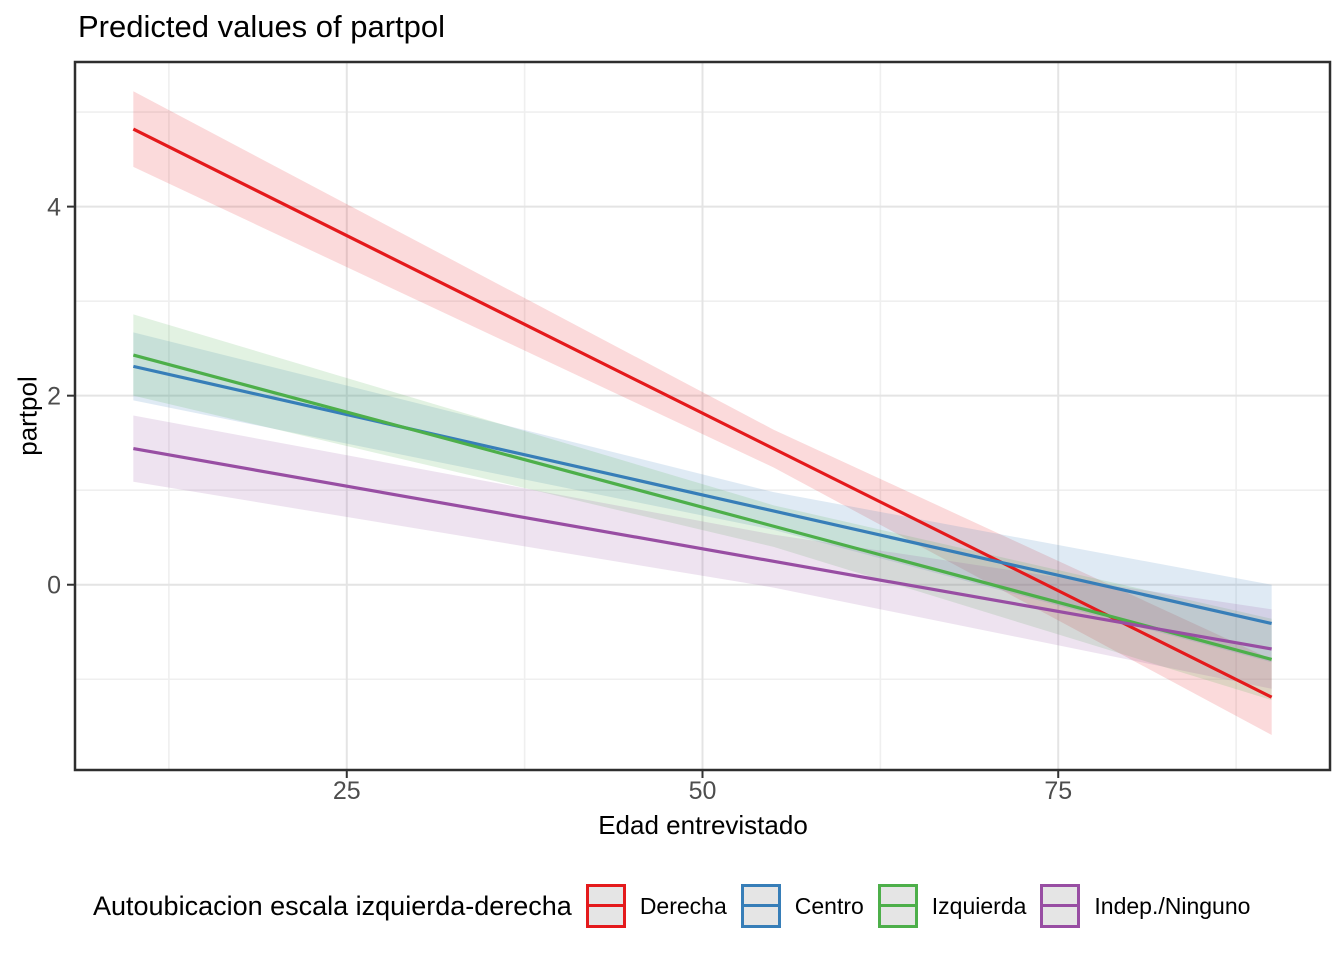 The width and height of the screenshot is (1344, 960). Describe the element at coordinates (347, 791) in the screenshot. I see `x-tick-label: 25` at that location.